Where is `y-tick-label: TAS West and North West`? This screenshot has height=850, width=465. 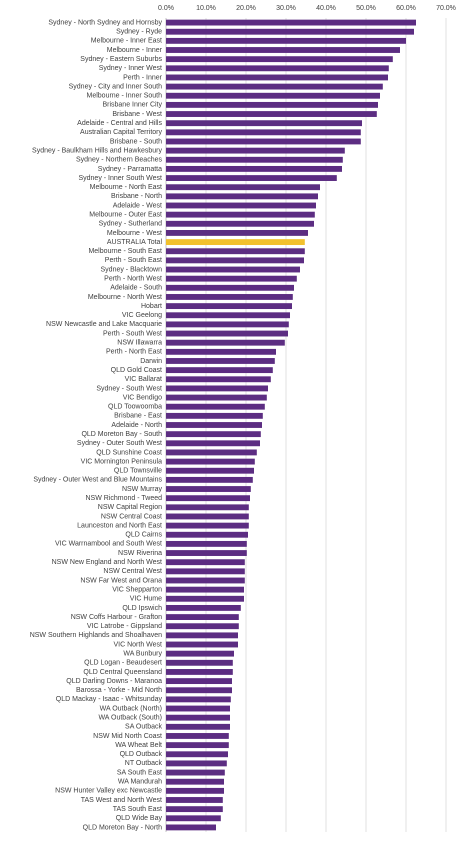 y-tick-label: TAS West and North West is located at coordinates (121, 800).